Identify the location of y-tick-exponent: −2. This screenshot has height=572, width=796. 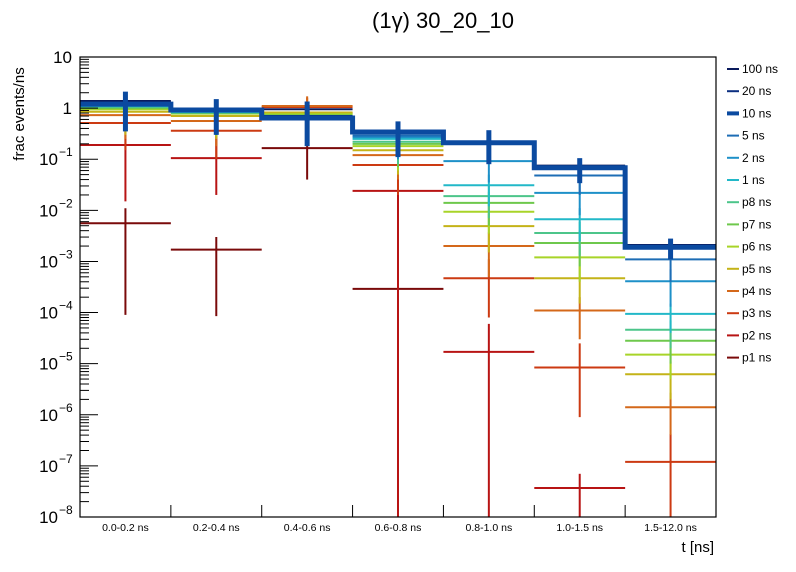
(66, 203).